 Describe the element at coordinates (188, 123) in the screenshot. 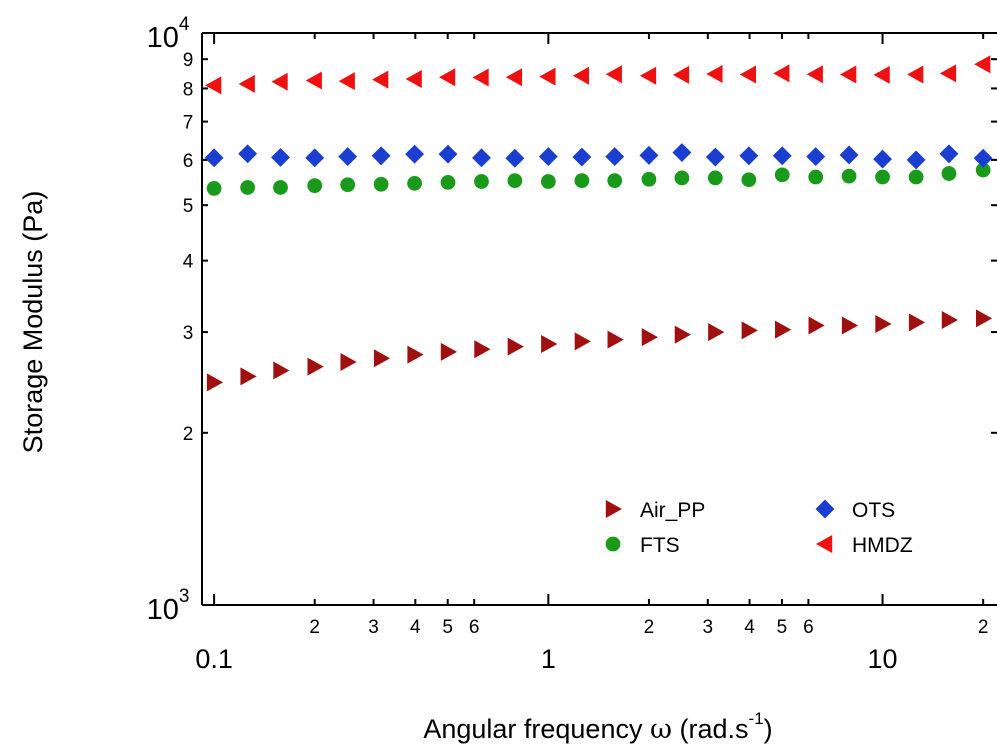

I see `y-minor-tick-label: 7` at that location.